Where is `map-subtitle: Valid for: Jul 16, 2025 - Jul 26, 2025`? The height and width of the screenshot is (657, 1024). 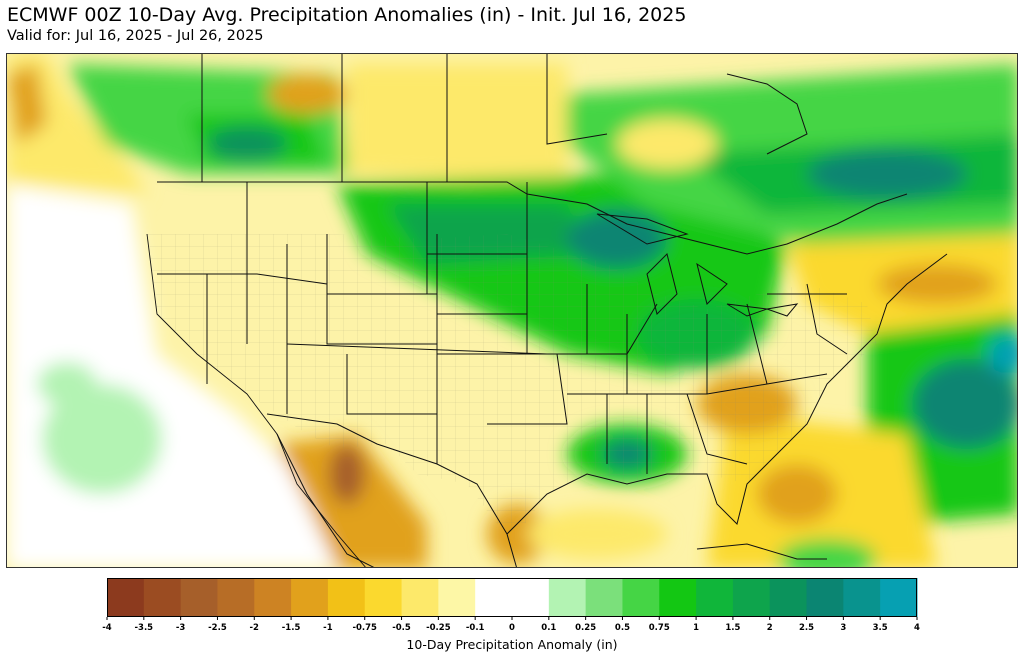 map-subtitle: Valid for: Jul 16, 2025 - Jul 26, 2025 is located at coordinates (135, 36).